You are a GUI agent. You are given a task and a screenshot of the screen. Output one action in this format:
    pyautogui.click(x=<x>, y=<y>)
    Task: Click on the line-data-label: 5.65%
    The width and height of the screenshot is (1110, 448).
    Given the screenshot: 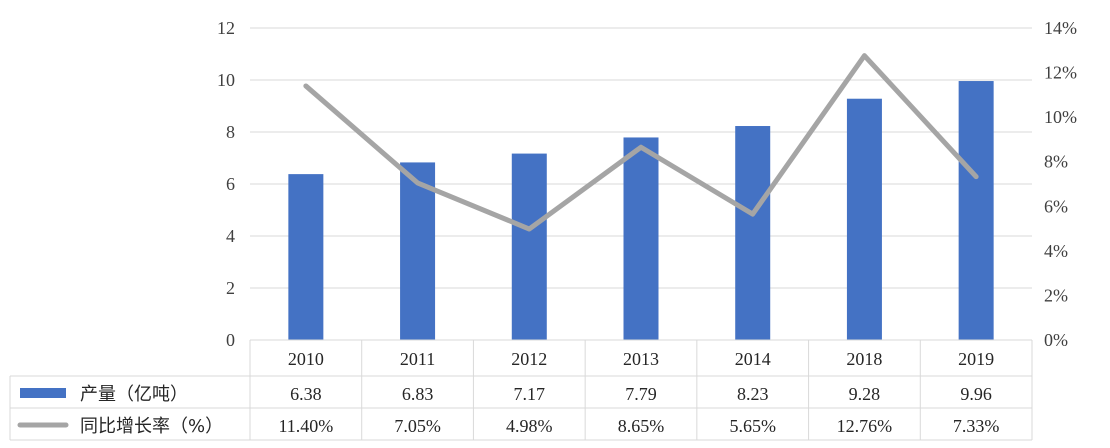 What is the action you would take?
    pyautogui.click(x=752, y=426)
    